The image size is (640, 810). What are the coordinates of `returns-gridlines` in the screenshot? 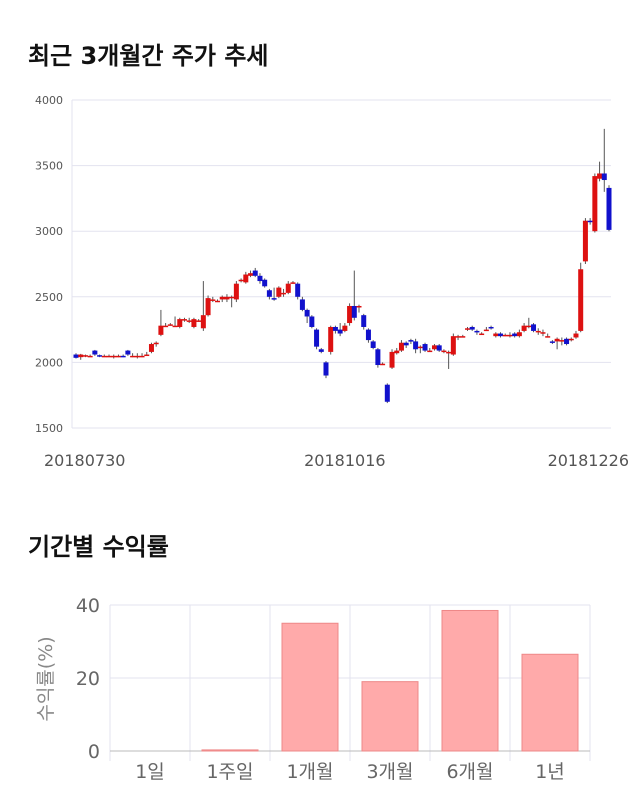 It's located at (350, 682).